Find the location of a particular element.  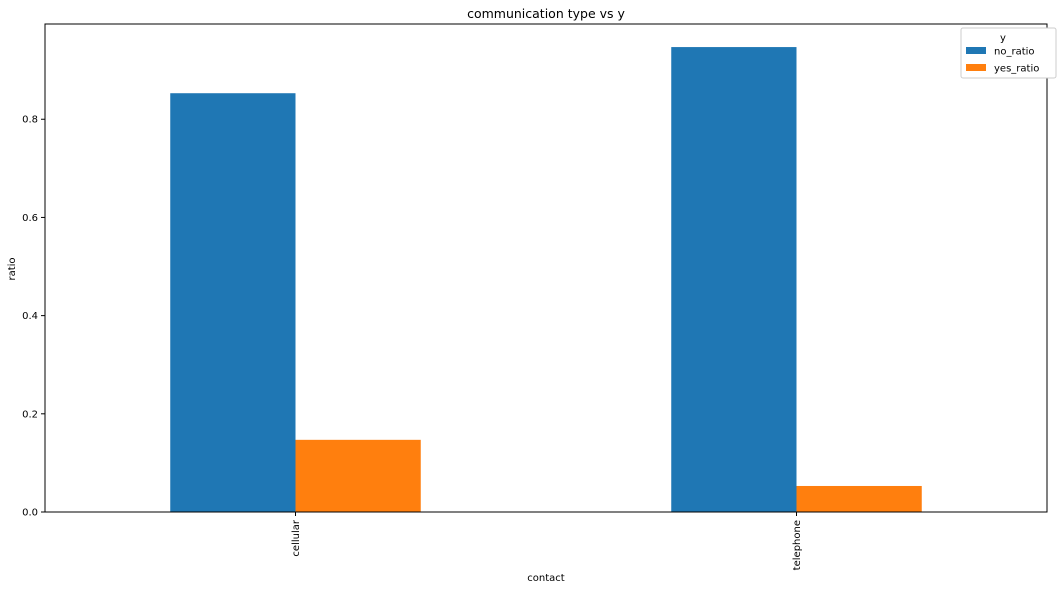

x-tick-label: cellular is located at coordinates (296, 537).